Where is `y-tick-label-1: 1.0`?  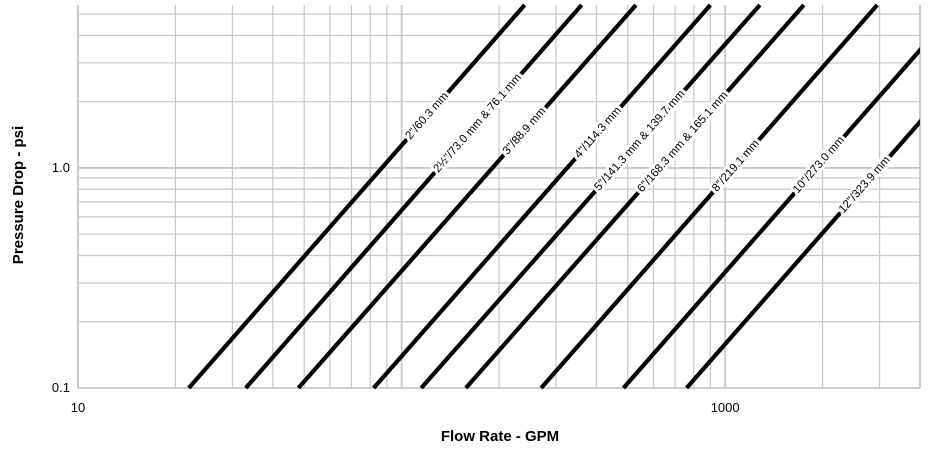
y-tick-label-1: 1.0 is located at coordinates (61, 167).